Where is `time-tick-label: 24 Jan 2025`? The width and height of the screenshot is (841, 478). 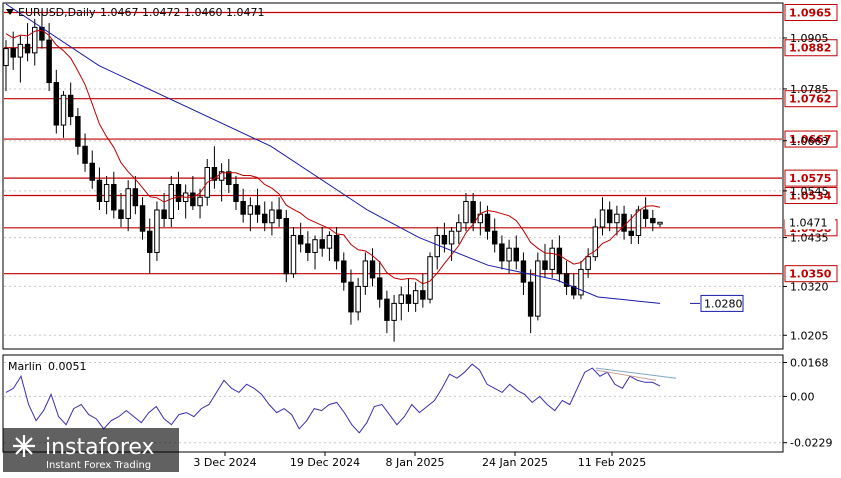
time-tick-label: 24 Jan 2025 is located at coordinates (515, 462).